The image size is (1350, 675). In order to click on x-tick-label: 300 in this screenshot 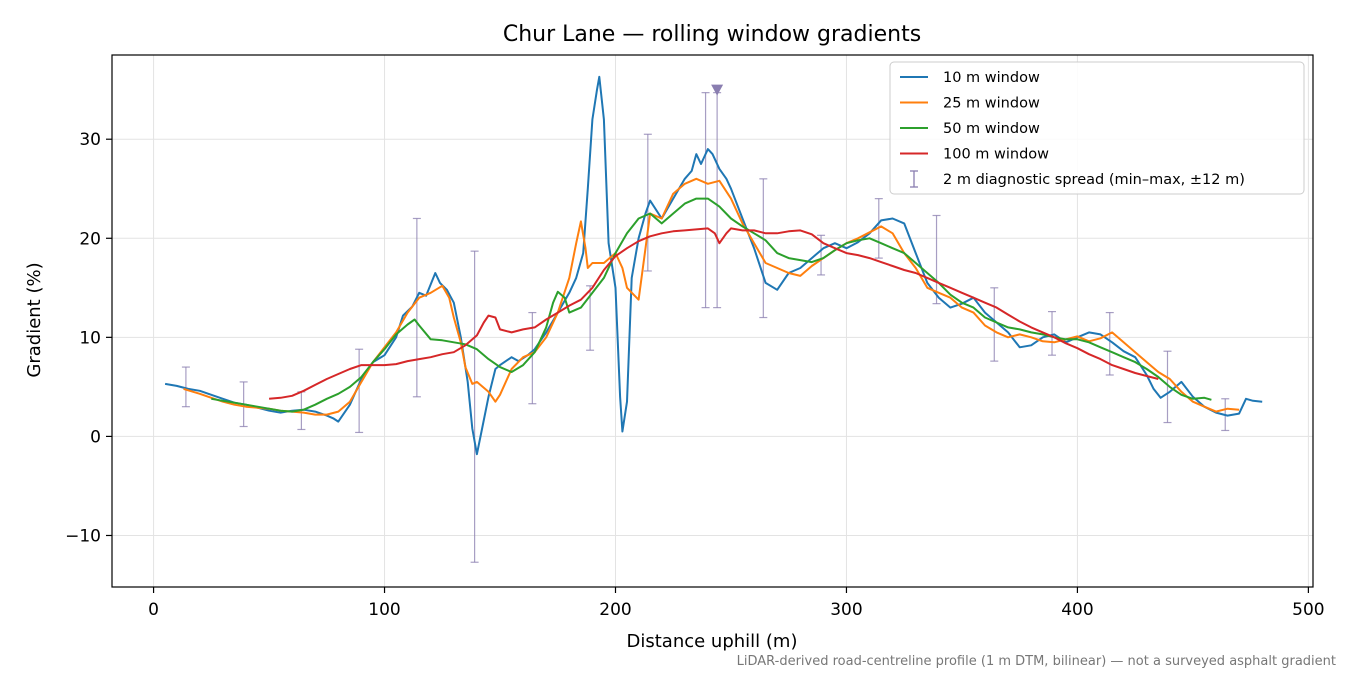, I will do `click(846, 610)`.